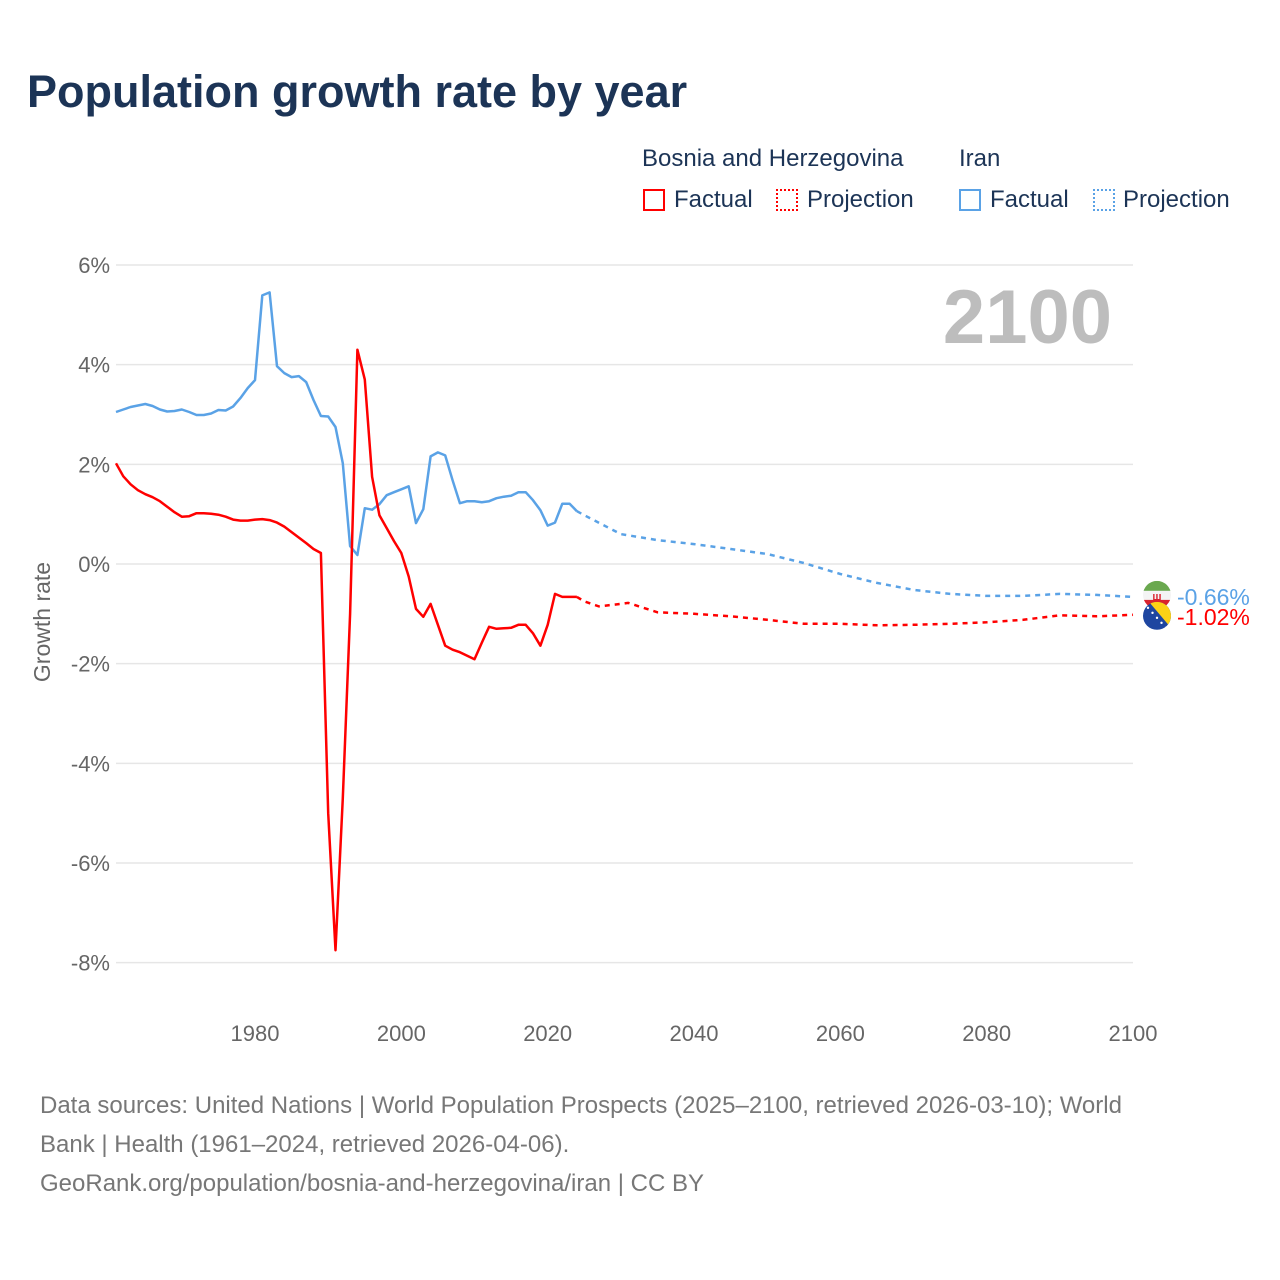 Image resolution: width=1280 pixels, height=1280 pixels. Describe the element at coordinates (855, 554) in the screenshot. I see `series-line-iran-projection` at that location.